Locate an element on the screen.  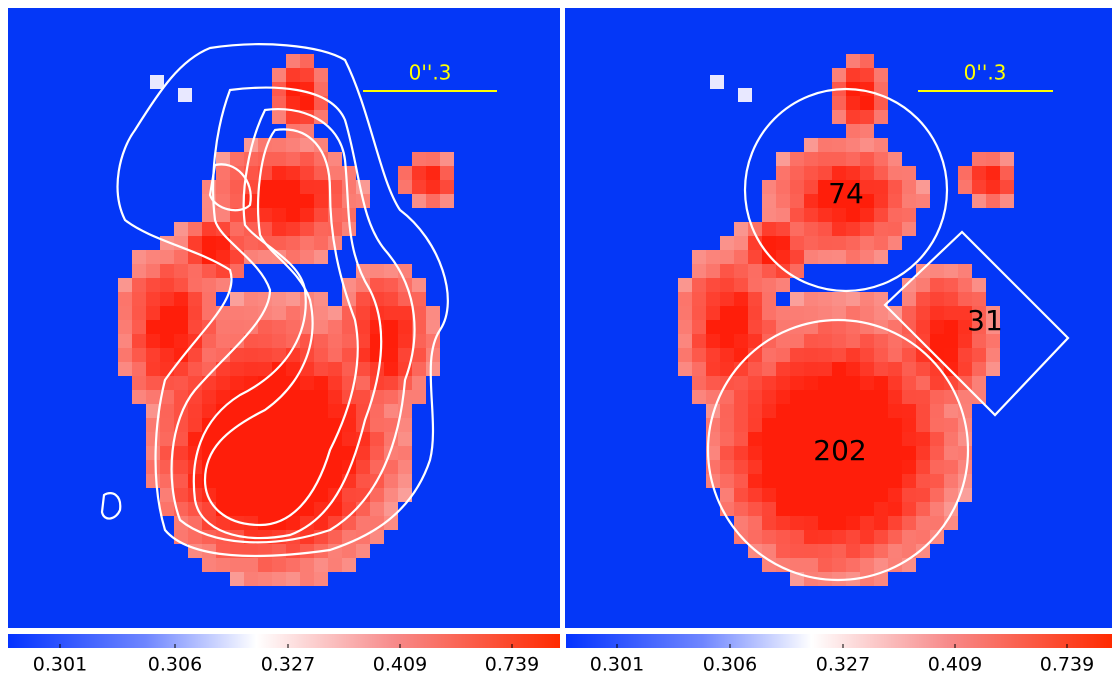
colorbar-tick-label: 0.739 is located at coordinates (1067, 665).